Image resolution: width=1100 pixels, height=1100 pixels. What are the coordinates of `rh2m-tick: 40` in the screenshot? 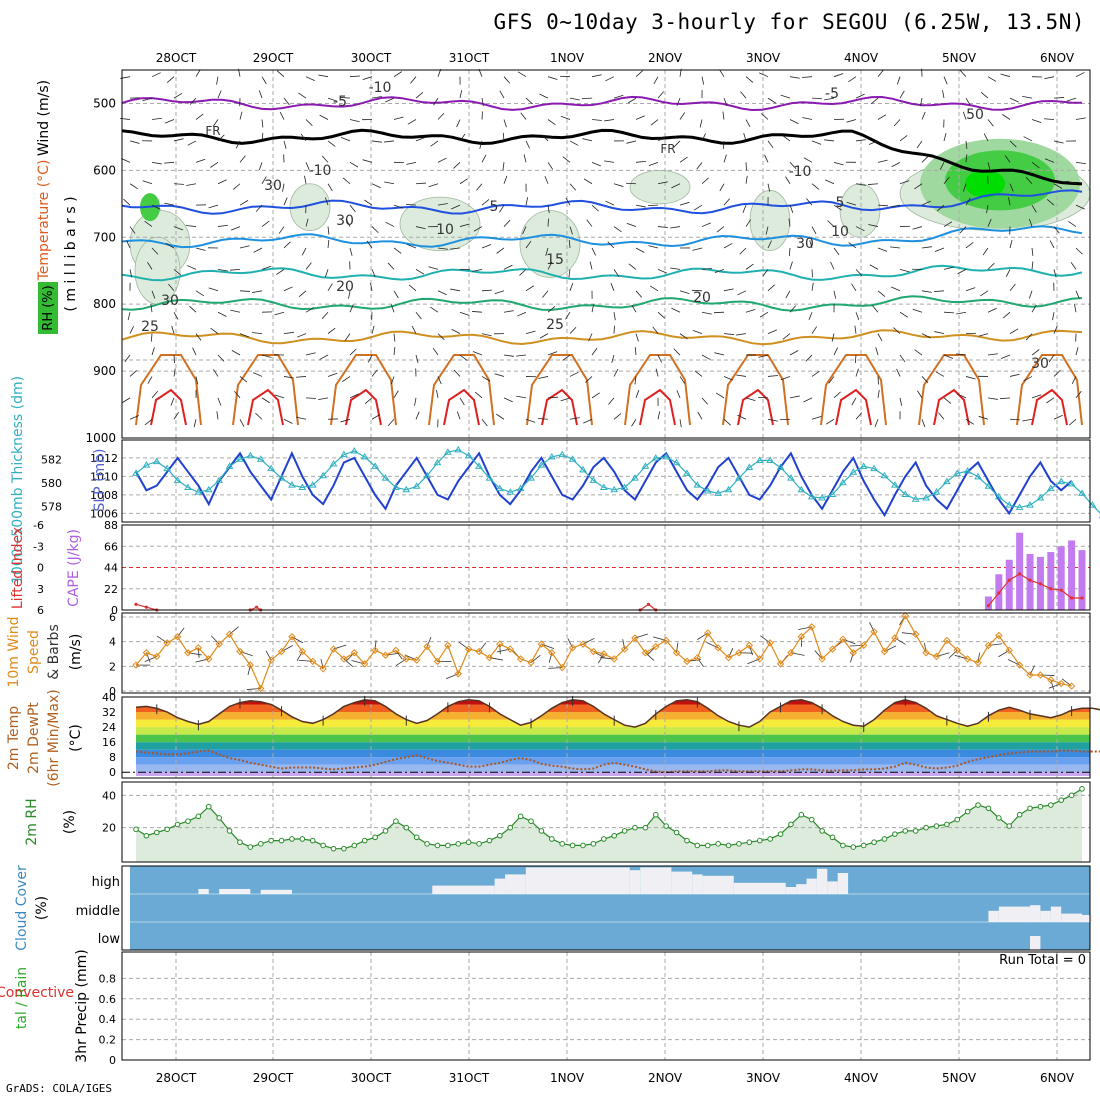 It's located at (109, 795).